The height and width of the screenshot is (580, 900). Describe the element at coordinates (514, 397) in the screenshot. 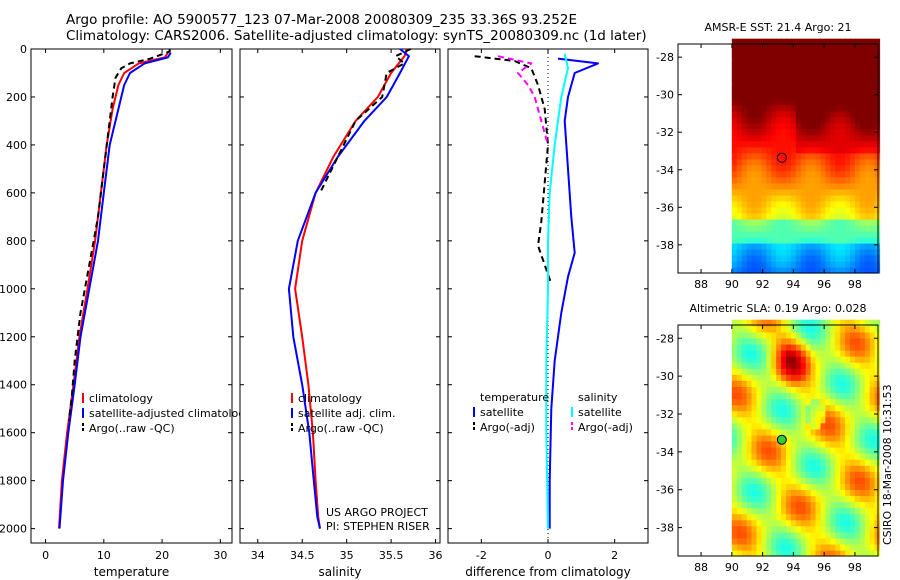

I see `legend-title: temperature` at that location.